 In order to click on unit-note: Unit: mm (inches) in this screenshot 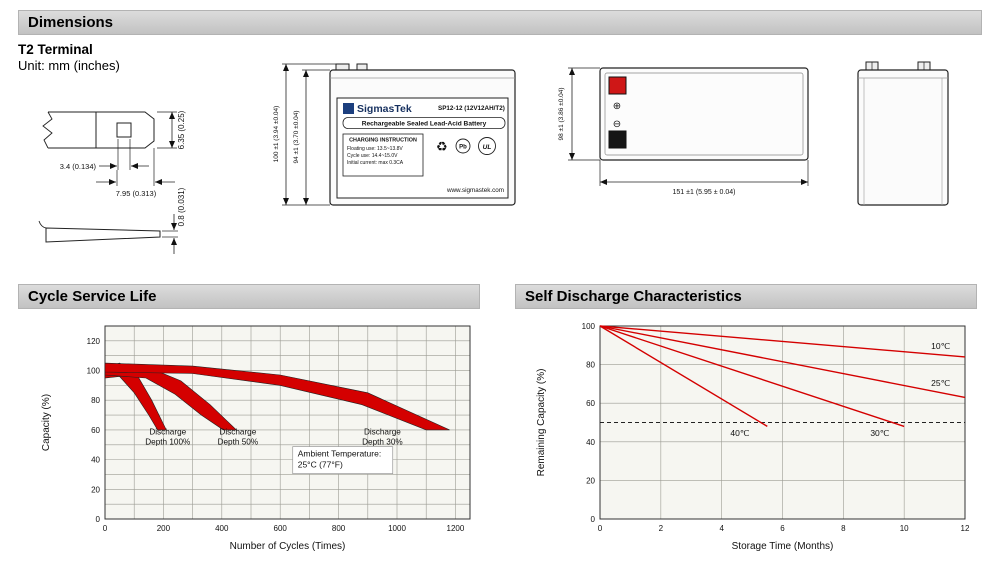, I will do `click(69, 65)`.